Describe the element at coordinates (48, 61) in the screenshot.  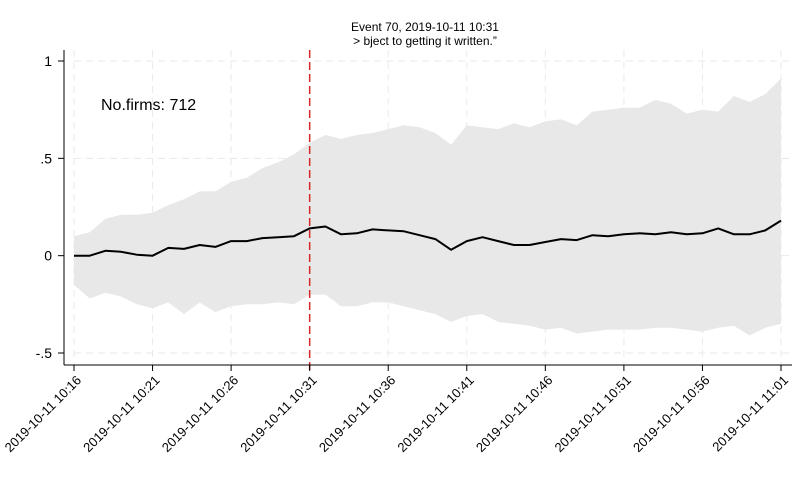
I see `y-tick-label: 1` at that location.